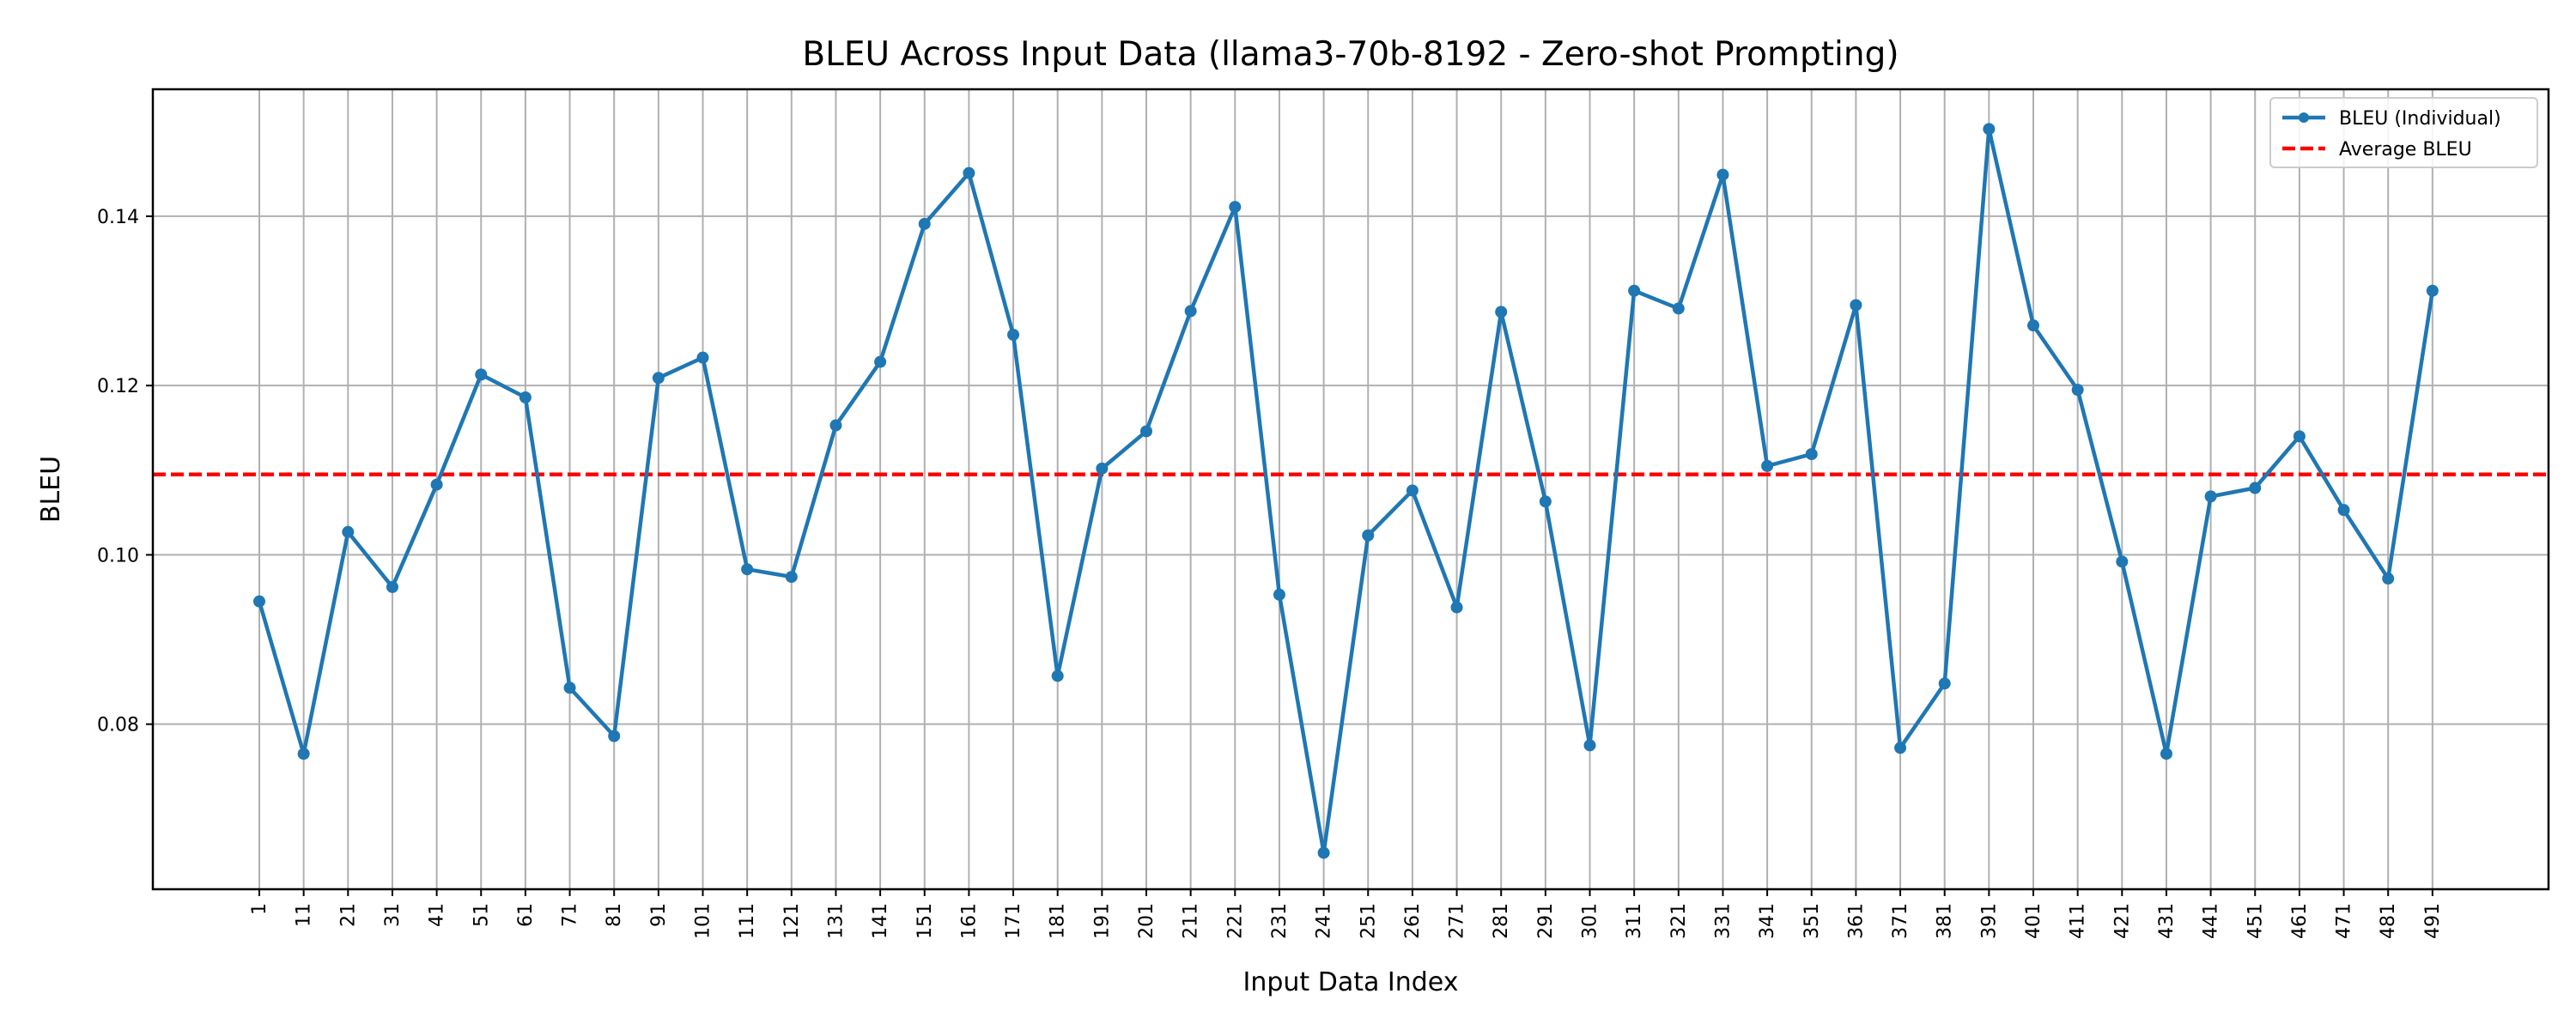 The width and height of the screenshot is (2576, 1030). Describe the element at coordinates (881, 921) in the screenshot. I see `x-tick-label: 141` at that location.